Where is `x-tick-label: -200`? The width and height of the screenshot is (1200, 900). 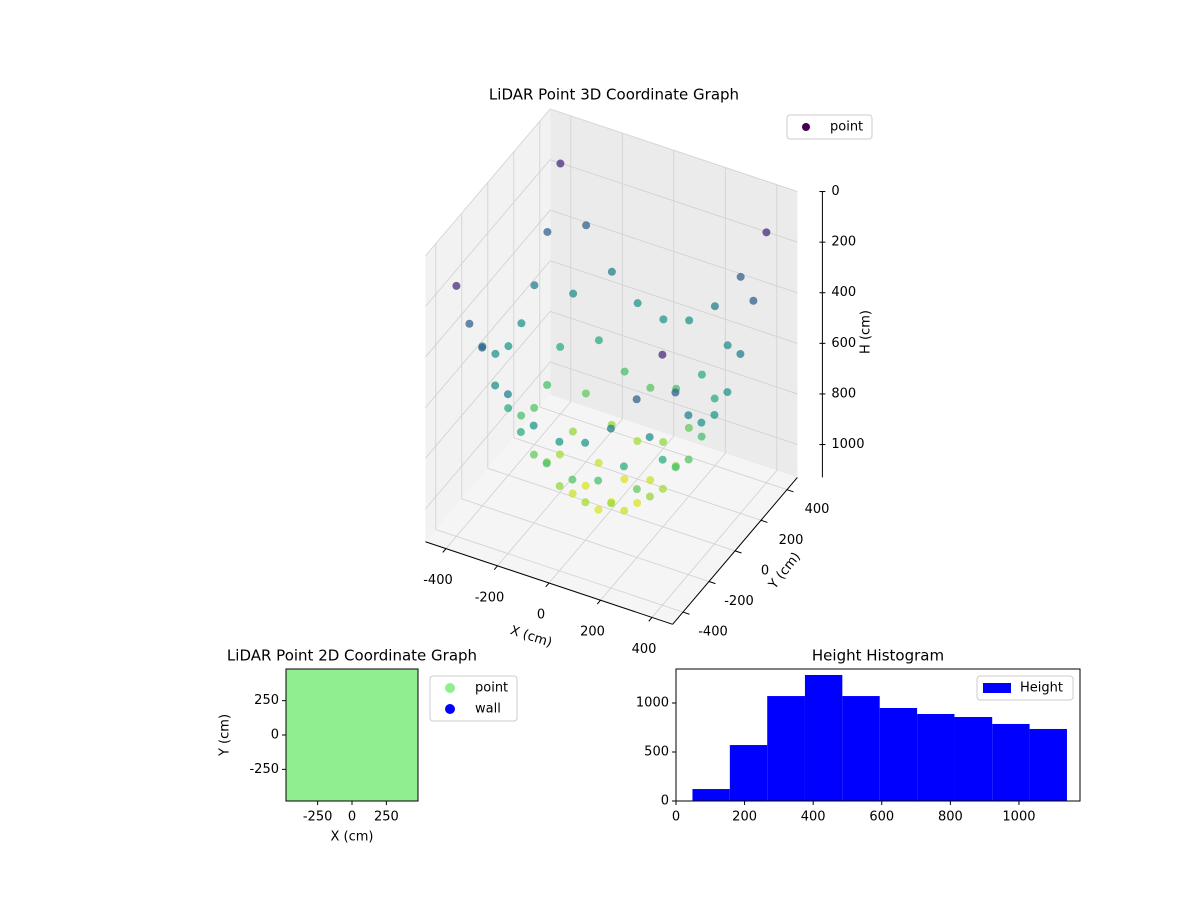
x-tick-label: -200 is located at coordinates (490, 597).